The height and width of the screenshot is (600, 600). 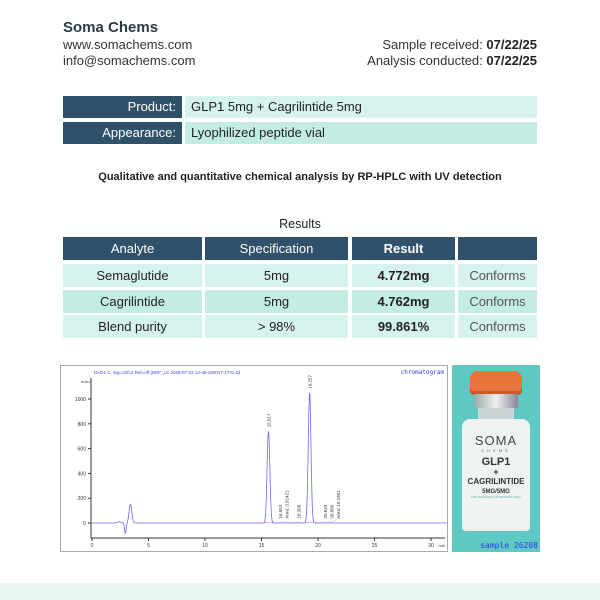 I want to click on x-tick-label: 15, so click(x=262, y=546).